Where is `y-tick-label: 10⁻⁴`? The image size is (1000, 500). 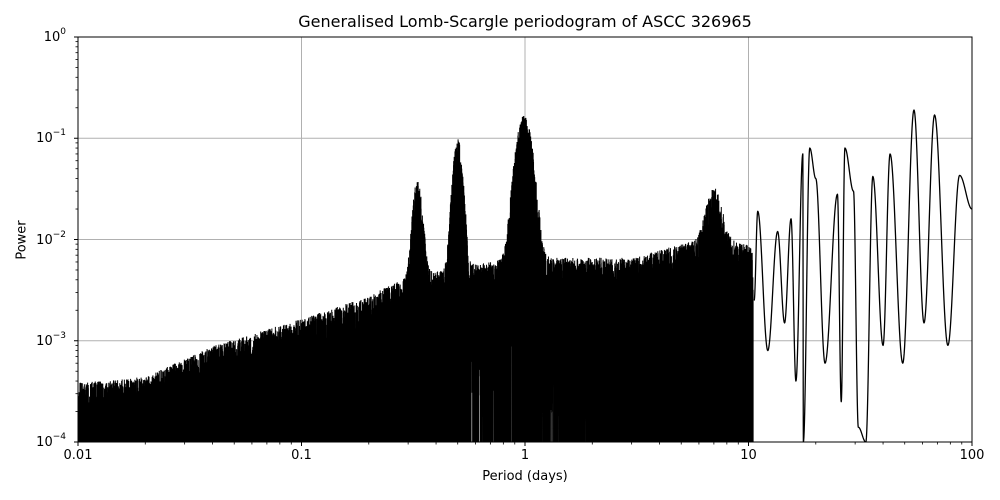
y-tick-label: 10⁻⁴ is located at coordinates (51, 441).